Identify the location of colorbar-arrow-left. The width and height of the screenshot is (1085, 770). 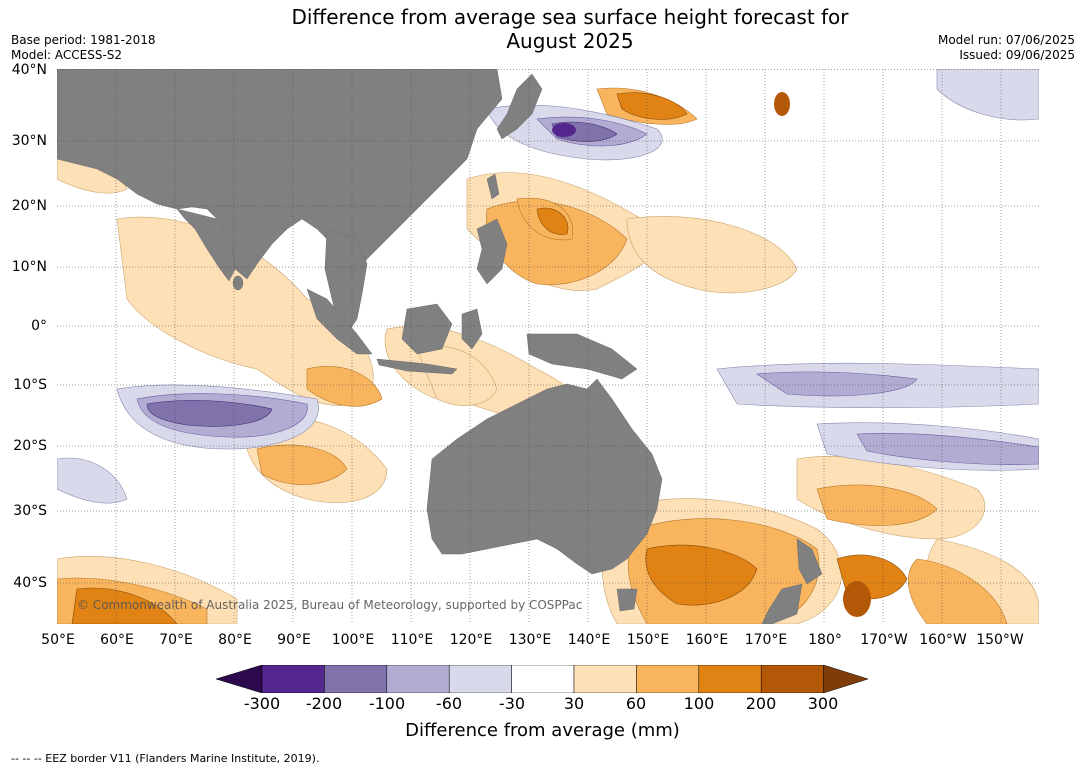
(239, 679).